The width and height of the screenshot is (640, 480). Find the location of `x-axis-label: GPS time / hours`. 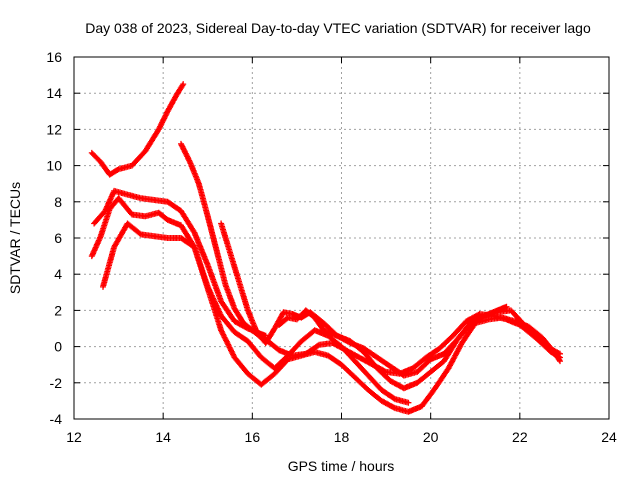

x-axis-label: GPS time / hours is located at coordinates (341, 466).